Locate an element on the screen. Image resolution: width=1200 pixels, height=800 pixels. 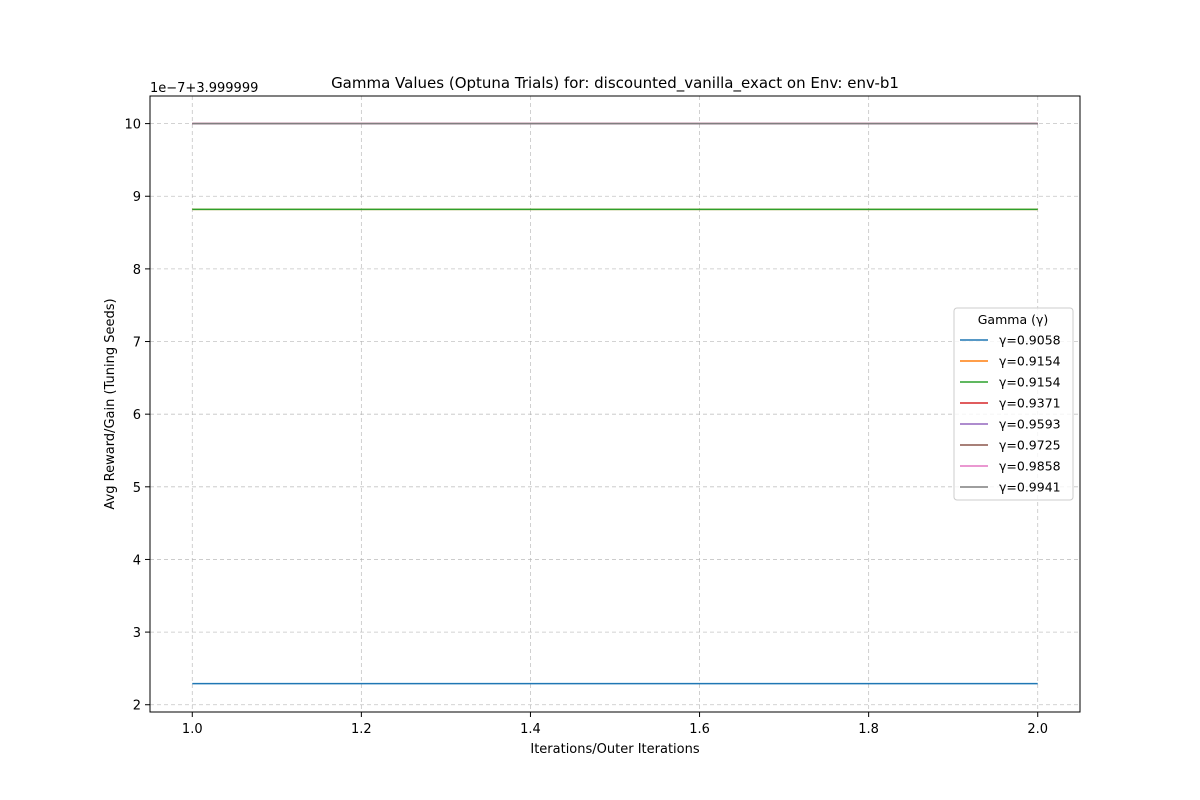
x-tick-label: 1.0 is located at coordinates (192, 729).